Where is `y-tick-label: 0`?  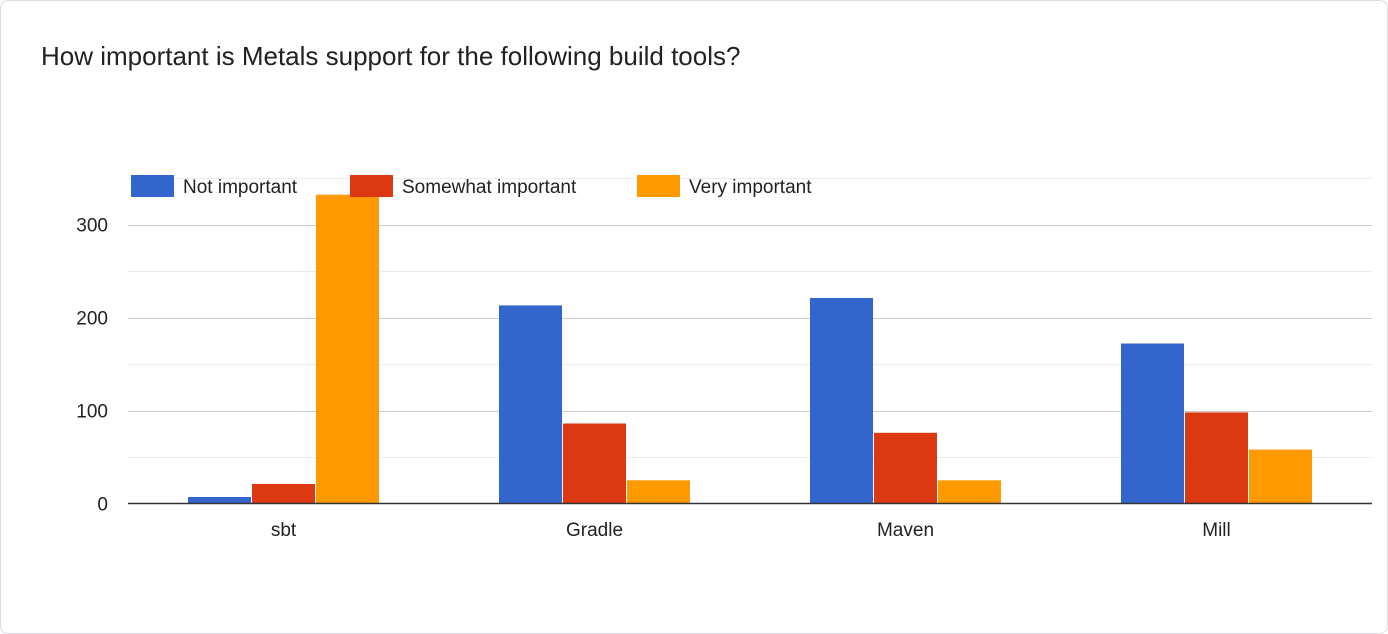 y-tick-label: 0 is located at coordinates (102, 505).